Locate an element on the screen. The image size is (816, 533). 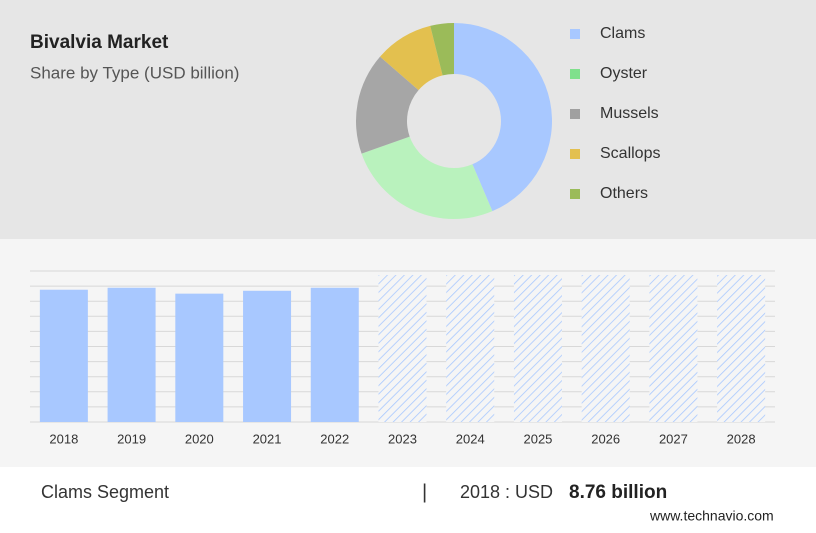
segment-label: Clams Segment is located at coordinates (105, 492).